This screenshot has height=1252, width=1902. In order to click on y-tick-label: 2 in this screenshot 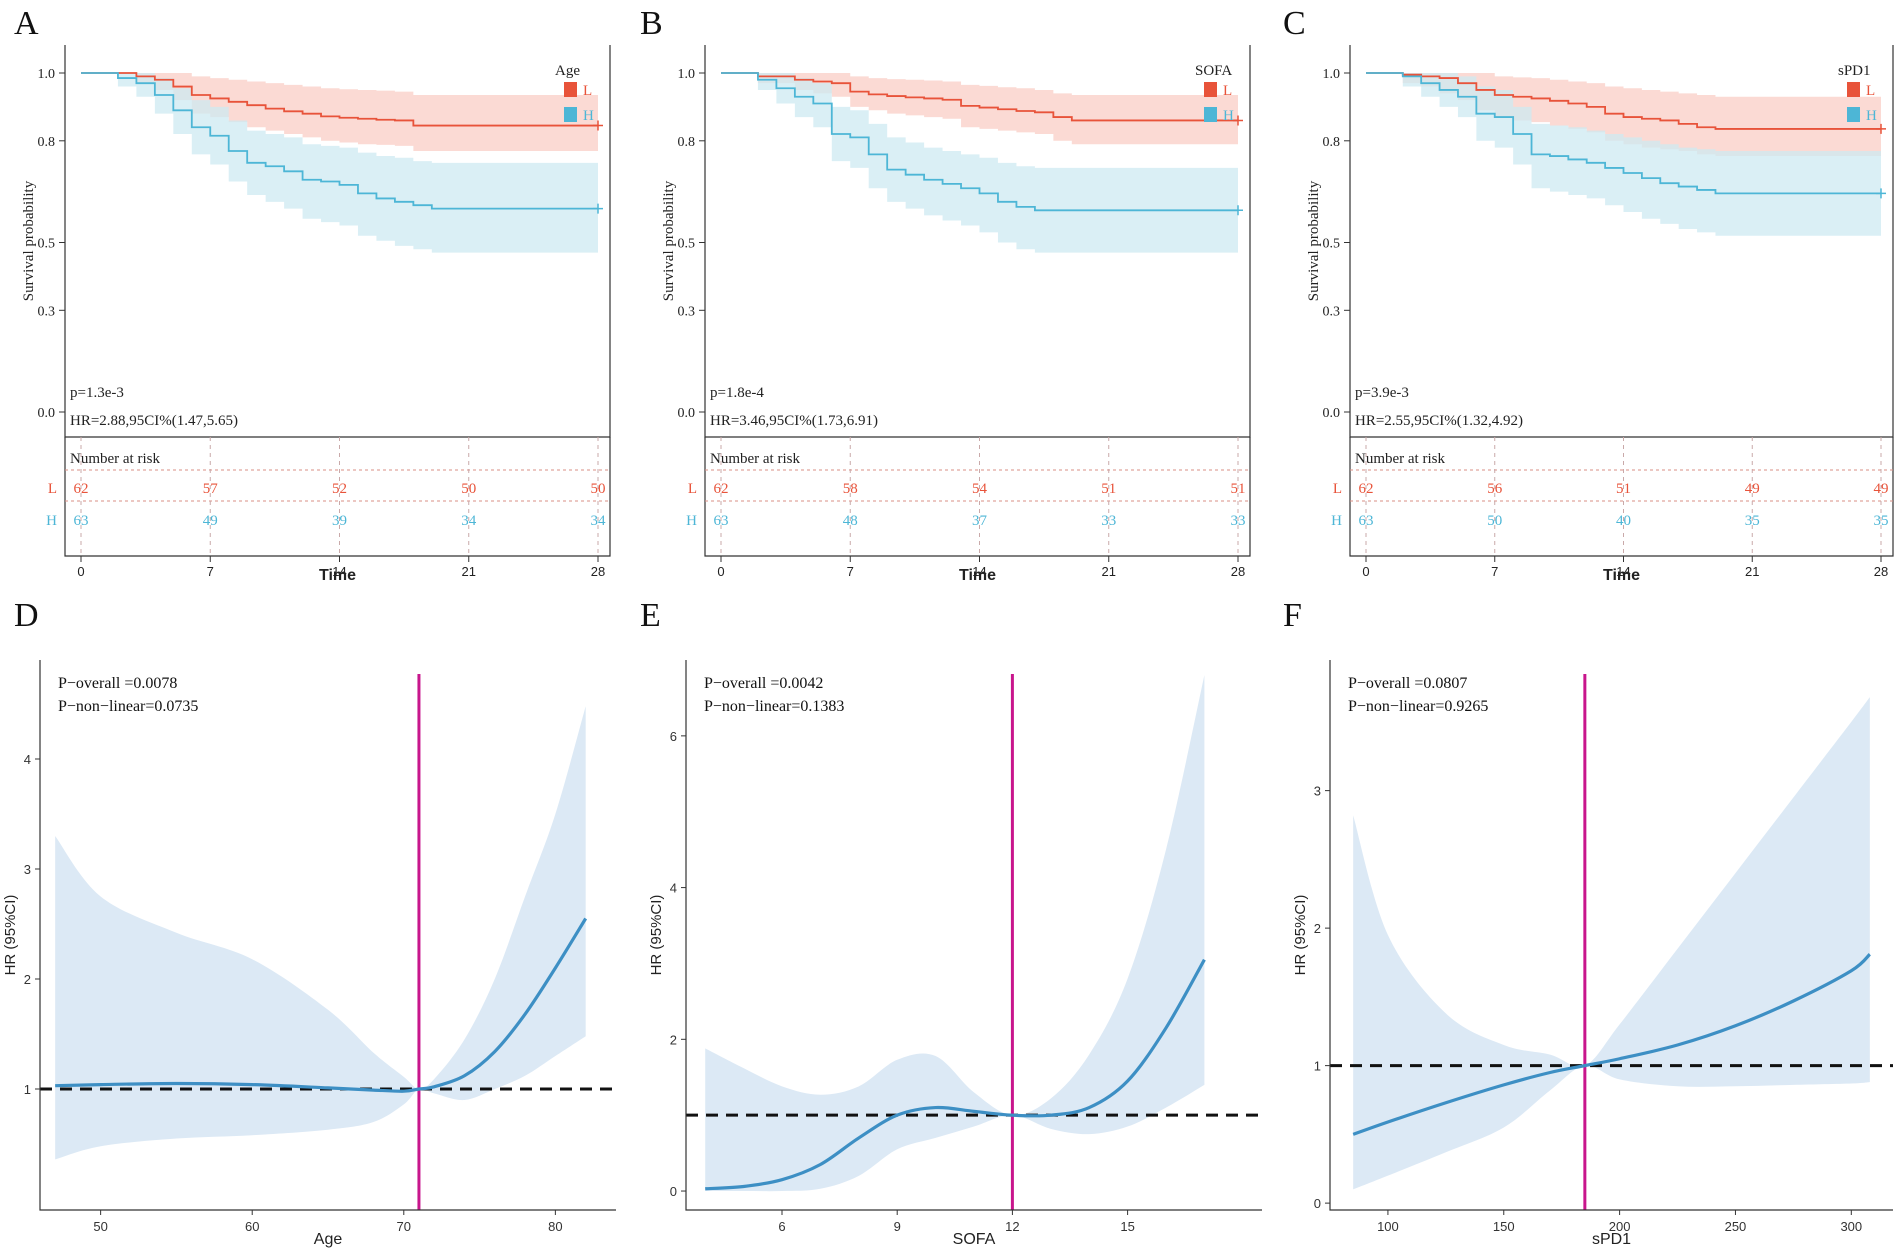, I will do `click(1317, 928)`.